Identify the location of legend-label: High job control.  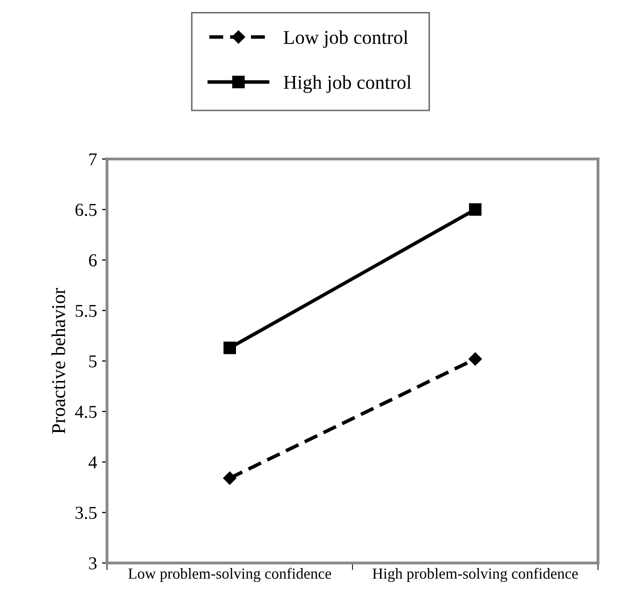
(348, 84).